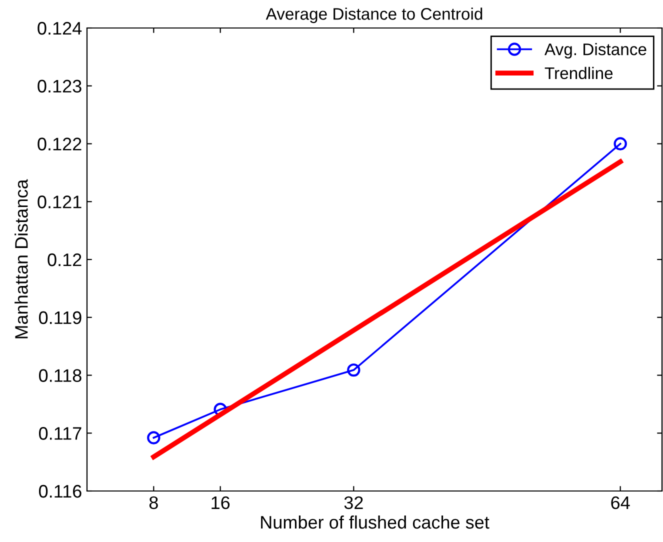 The width and height of the screenshot is (663, 542). What do you see at coordinates (60, 375) in the screenshot?
I see `y-tick-label: 0.118` at bounding box center [60, 375].